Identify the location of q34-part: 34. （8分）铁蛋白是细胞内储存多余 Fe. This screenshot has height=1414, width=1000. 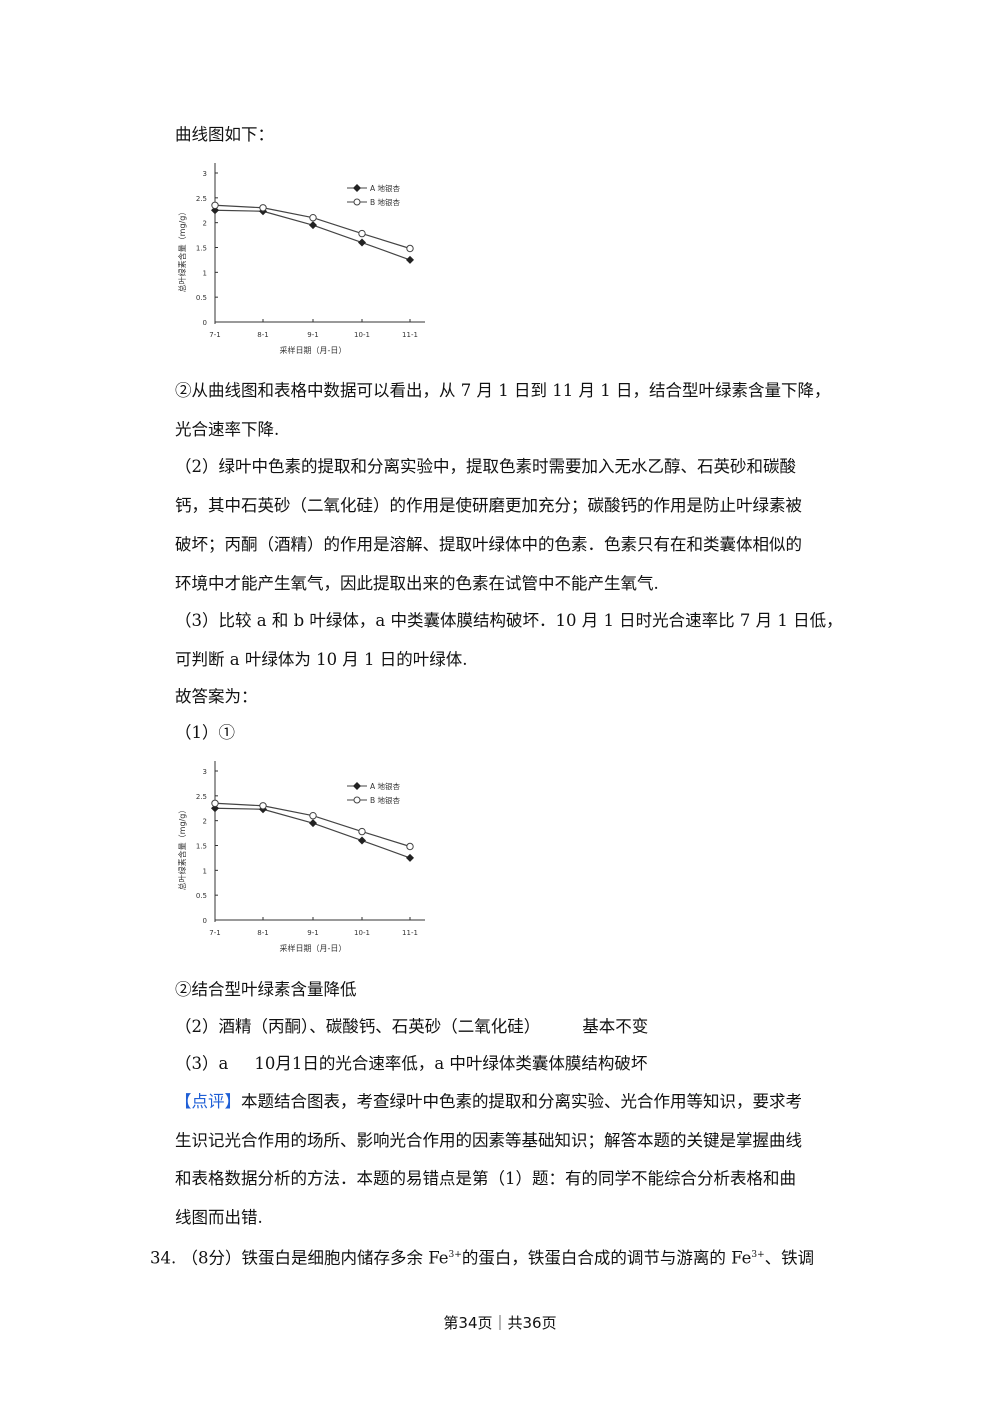
(299, 1258).